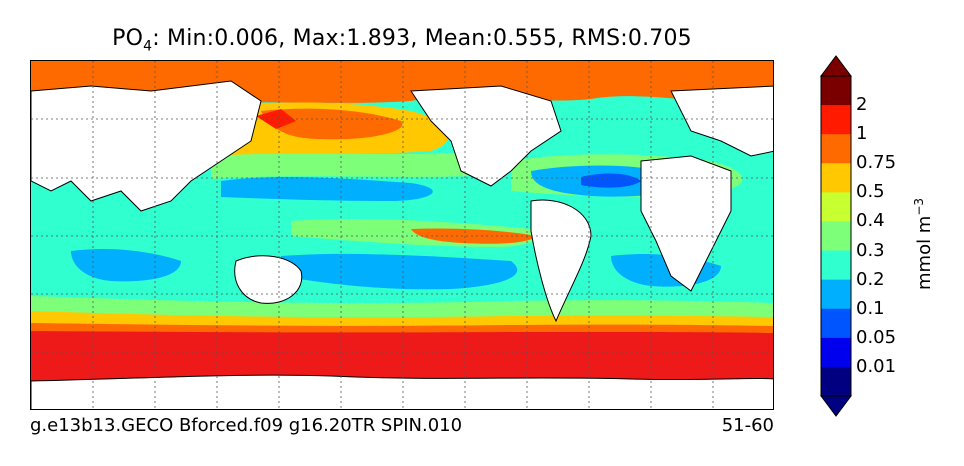 This screenshot has width=964, height=466. I want to click on colorbar-tick-label: 0.3, so click(870, 250).